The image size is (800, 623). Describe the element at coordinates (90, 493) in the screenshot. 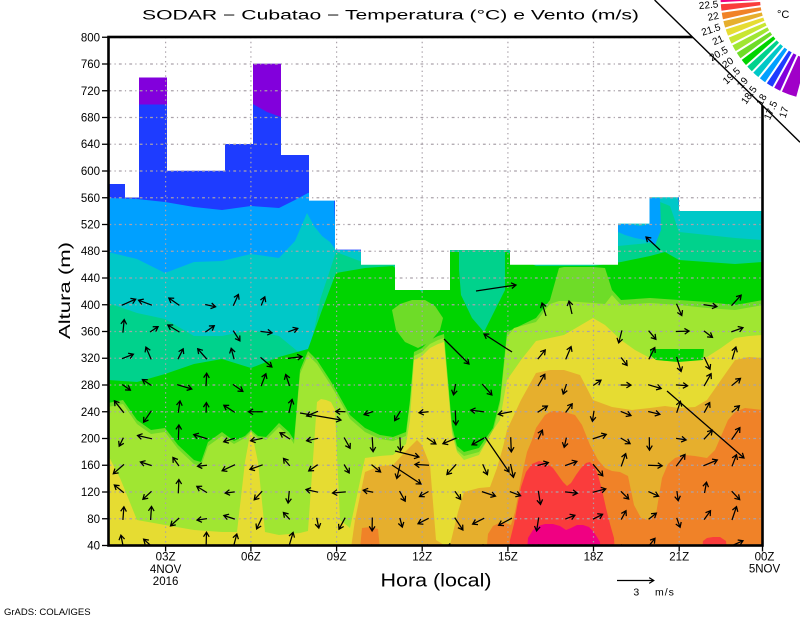

I see `svg-text: 120` at that location.